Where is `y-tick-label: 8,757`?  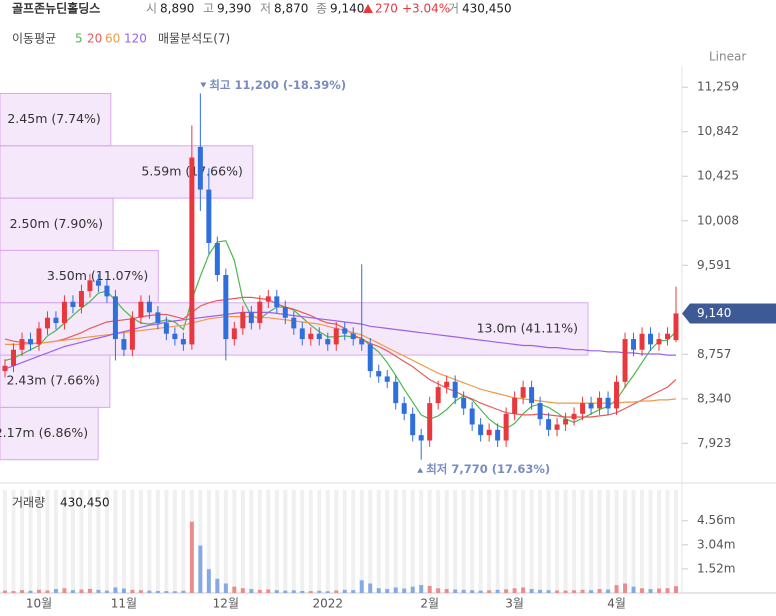
y-tick-label: 8,757 is located at coordinates (714, 354).